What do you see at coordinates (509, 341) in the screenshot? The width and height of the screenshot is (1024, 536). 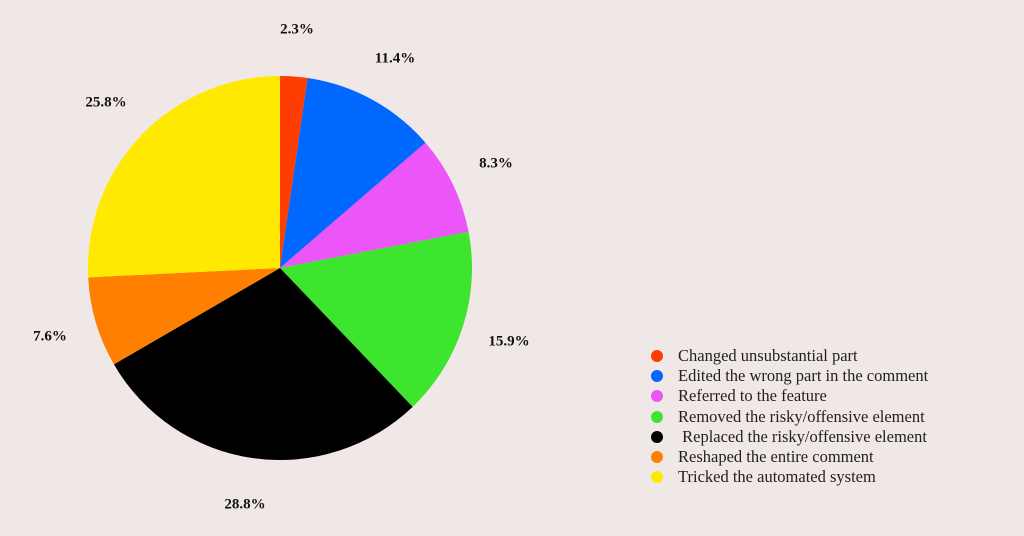 I see `slice-label-removed-element: 15.9%` at bounding box center [509, 341].